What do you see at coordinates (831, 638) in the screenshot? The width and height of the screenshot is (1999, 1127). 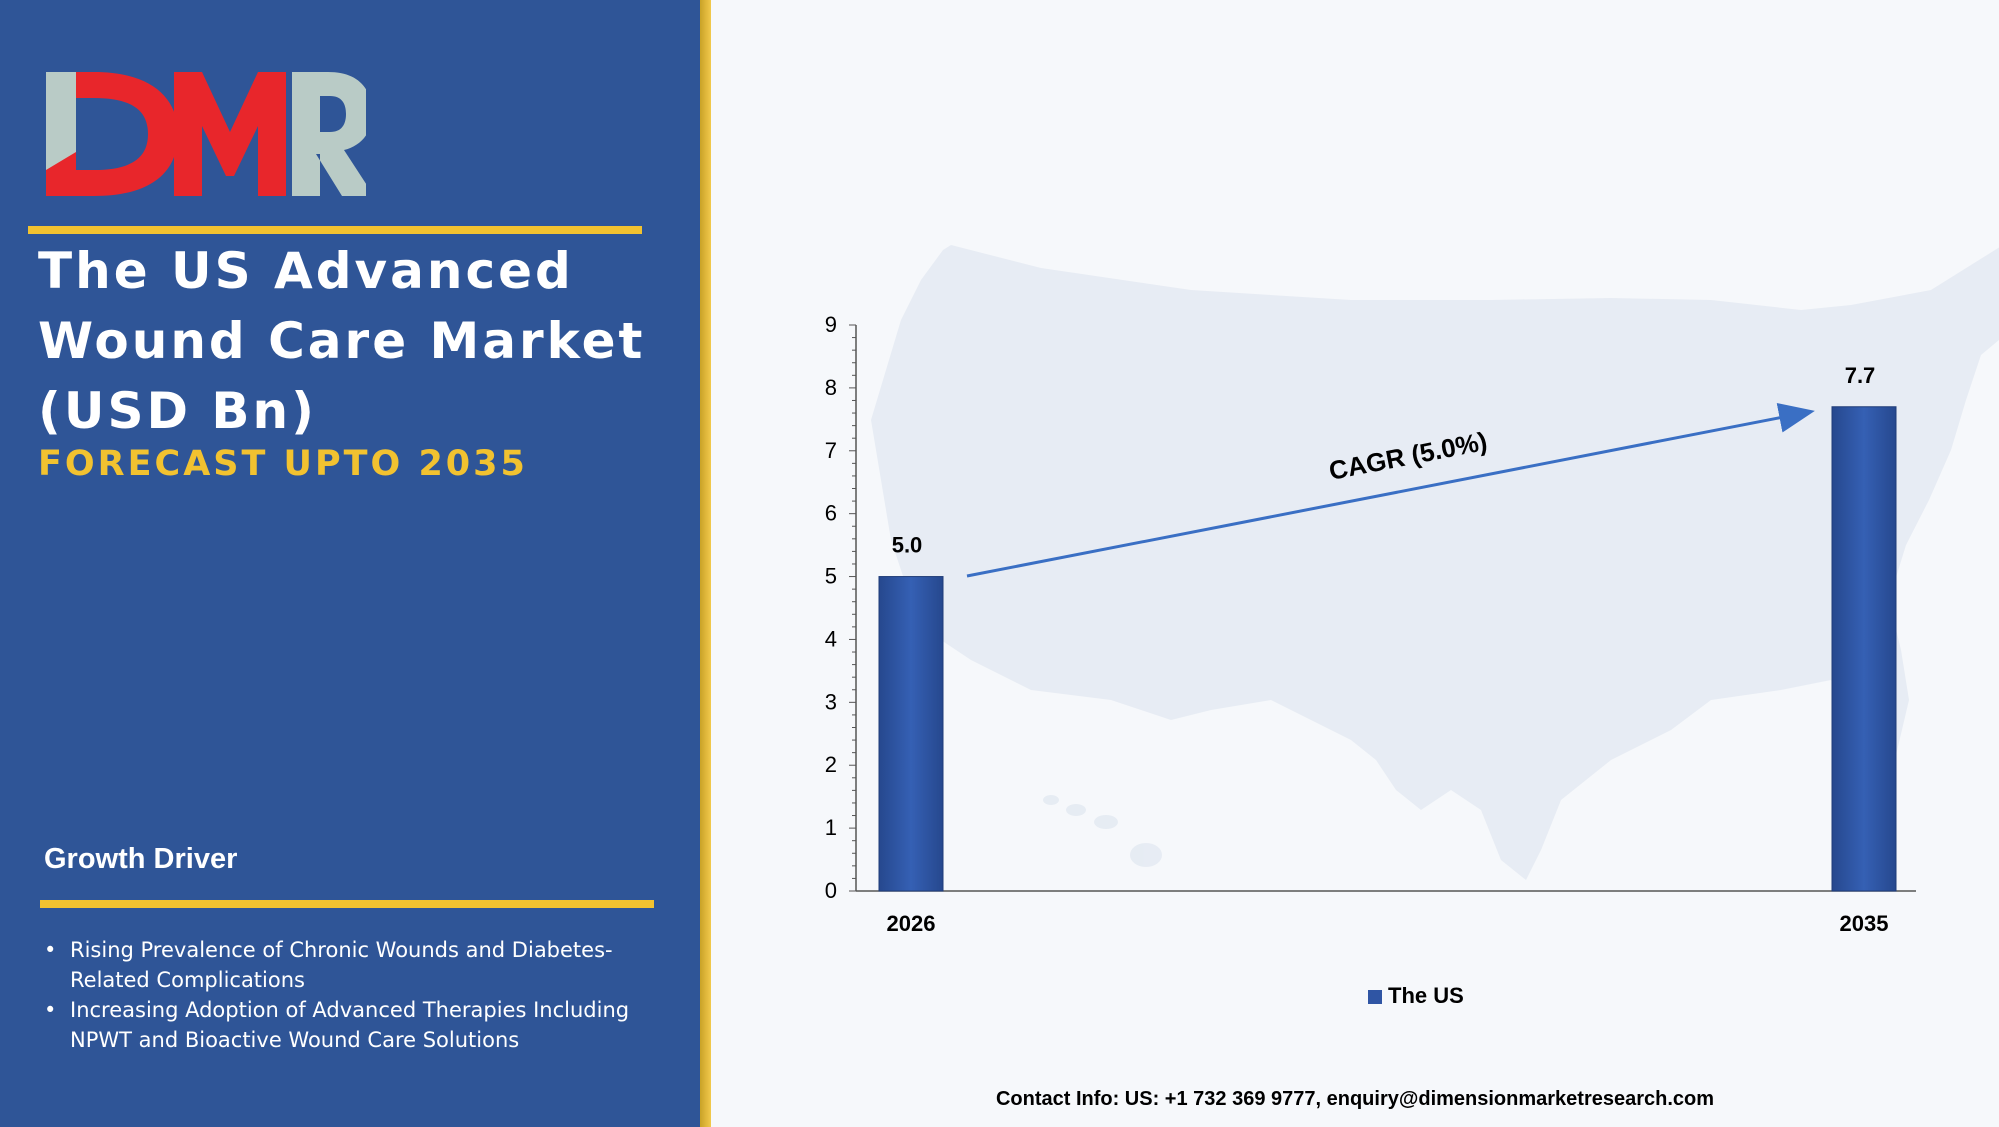 I see `y-tick-label: 4` at bounding box center [831, 638].